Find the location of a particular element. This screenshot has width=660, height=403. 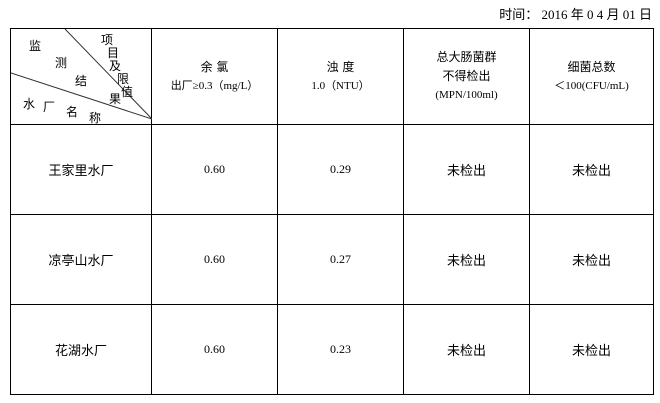

header-line: 余 氯 is located at coordinates (214, 66).